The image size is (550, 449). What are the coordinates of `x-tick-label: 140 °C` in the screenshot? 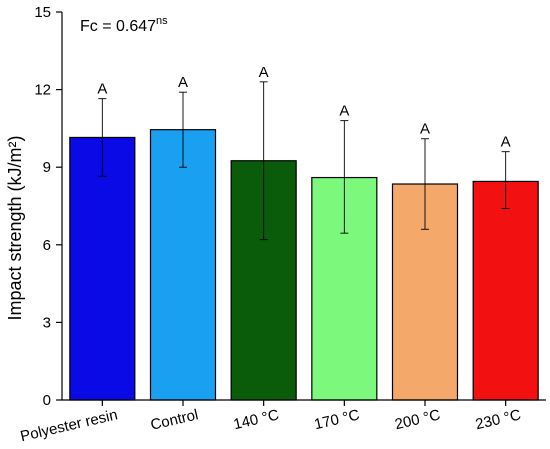 It's located at (256, 419).